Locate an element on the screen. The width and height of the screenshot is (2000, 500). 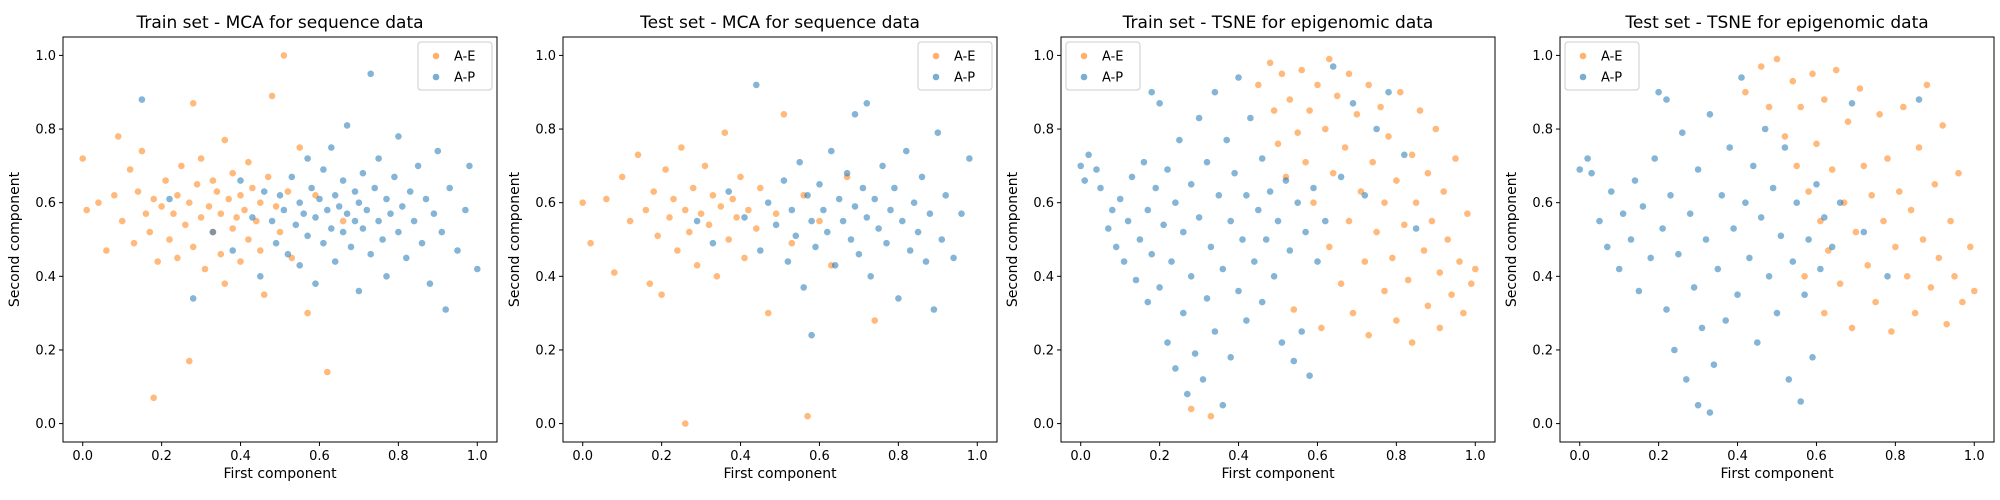
y-tick-label: 1.0 is located at coordinates (545, 56).